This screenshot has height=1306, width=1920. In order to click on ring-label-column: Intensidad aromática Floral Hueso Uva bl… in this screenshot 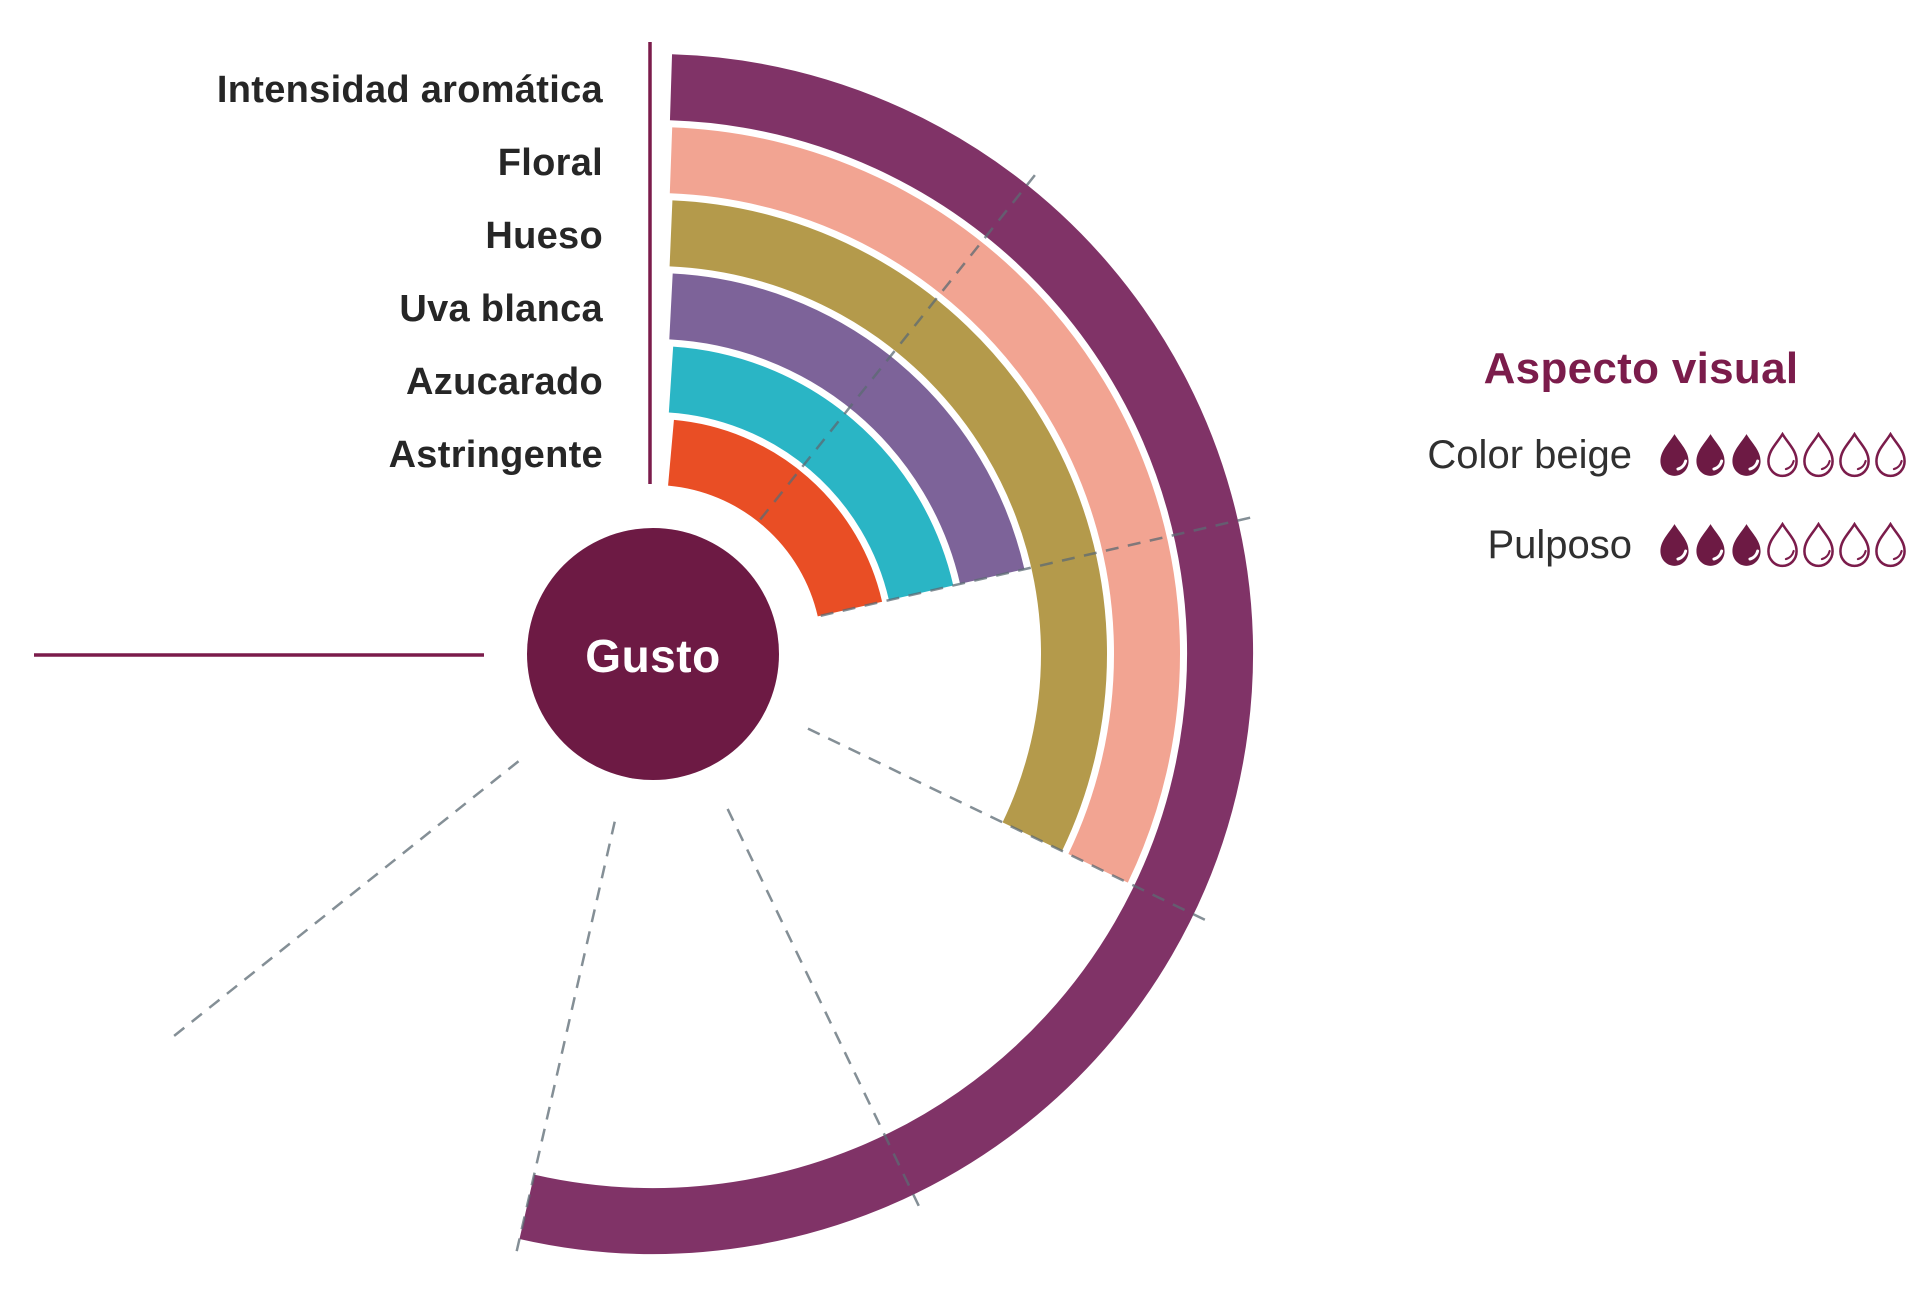, I will do `click(351, 273)`.